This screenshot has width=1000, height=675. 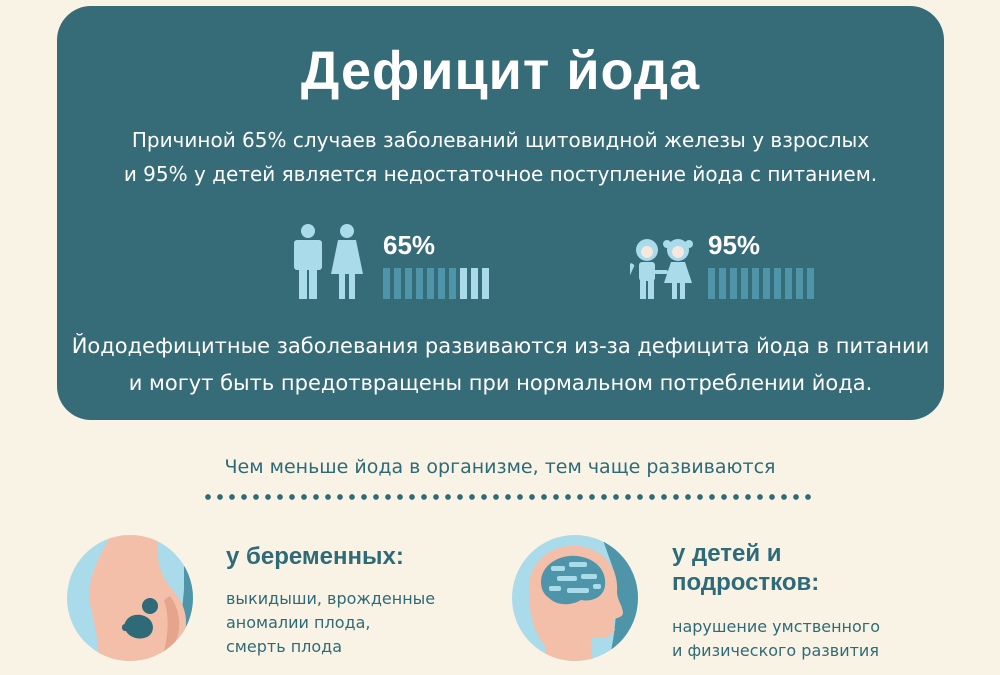 What do you see at coordinates (508, 497) in the screenshot?
I see `dotted-divider` at bounding box center [508, 497].